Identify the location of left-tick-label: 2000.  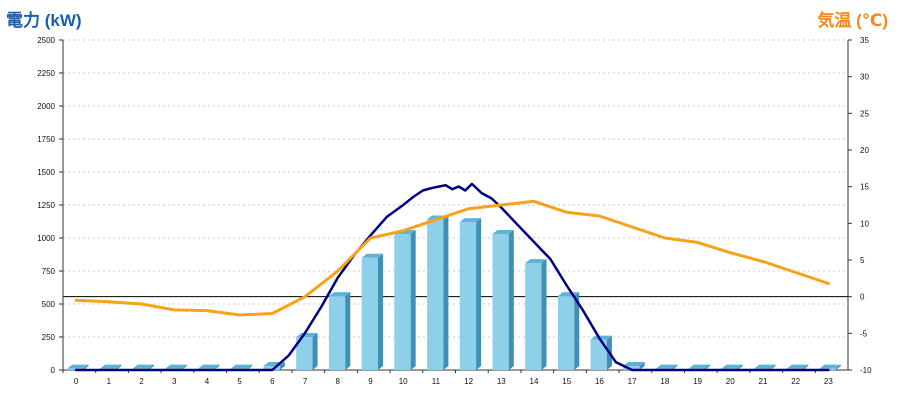
(46, 106).